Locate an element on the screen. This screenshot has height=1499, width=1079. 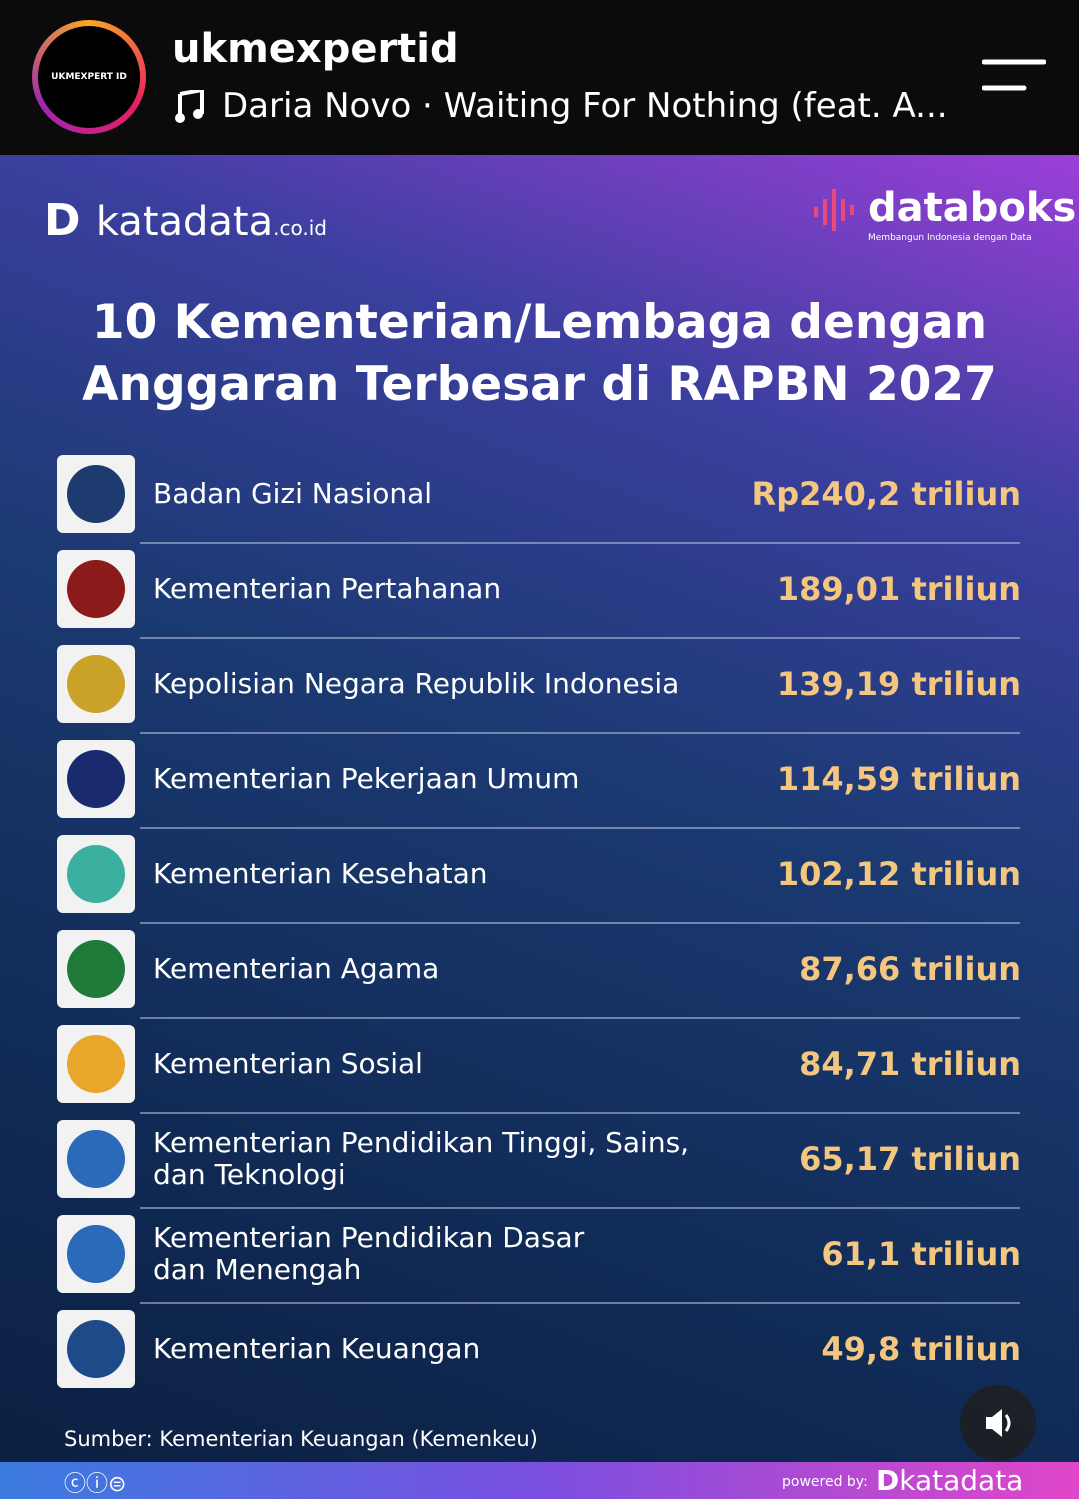
footer-bar: ⓒⓘ⊜ powered by: Dkatadata is located at coordinates (539, 1480).